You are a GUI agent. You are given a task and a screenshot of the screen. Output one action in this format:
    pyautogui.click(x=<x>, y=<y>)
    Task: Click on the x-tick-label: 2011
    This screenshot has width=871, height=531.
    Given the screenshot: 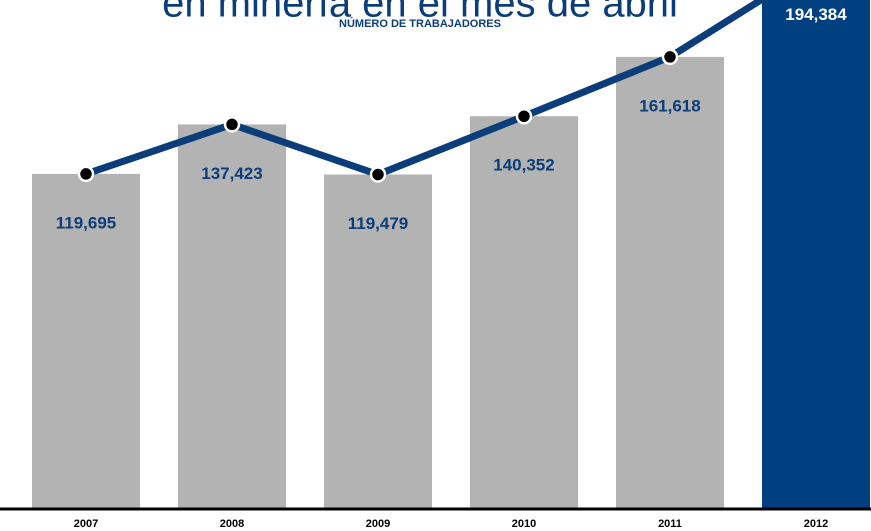 What is the action you would take?
    pyautogui.click(x=670, y=524)
    